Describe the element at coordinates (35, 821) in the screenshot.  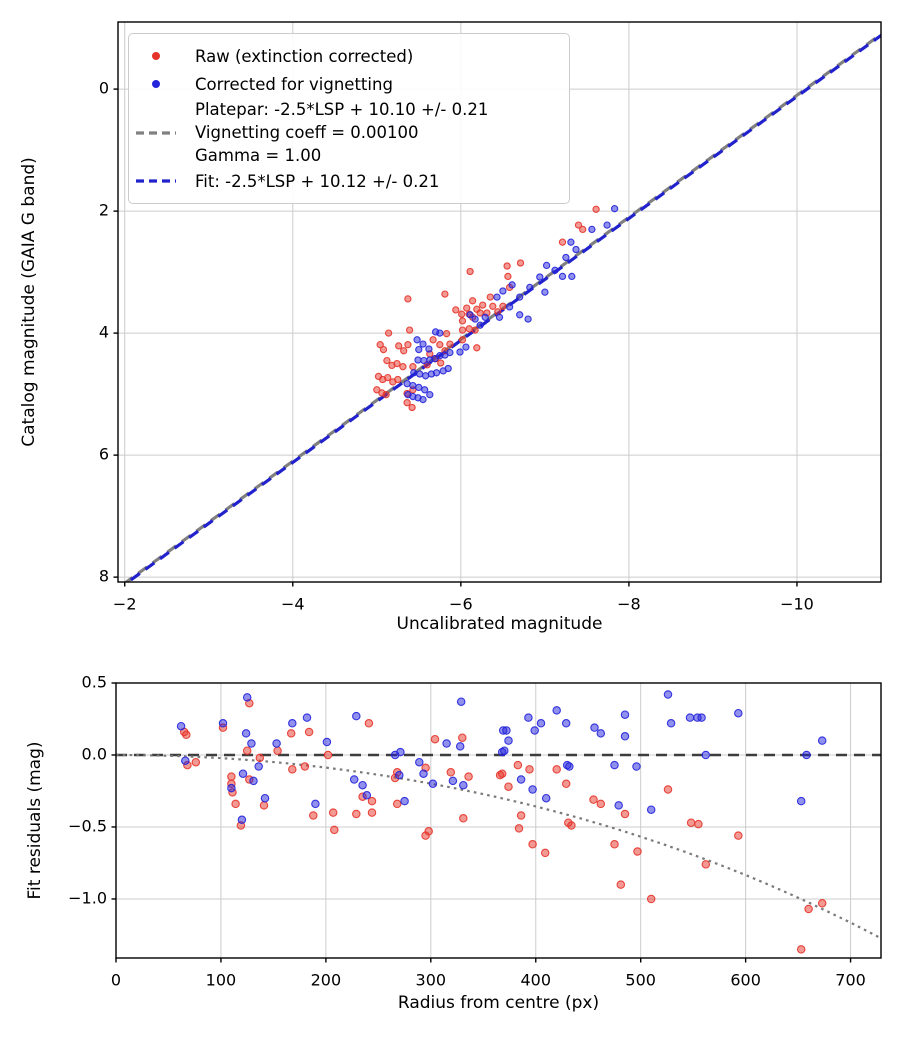
I see `y-axis-label-1: Fit residuals (mag)` at that location.